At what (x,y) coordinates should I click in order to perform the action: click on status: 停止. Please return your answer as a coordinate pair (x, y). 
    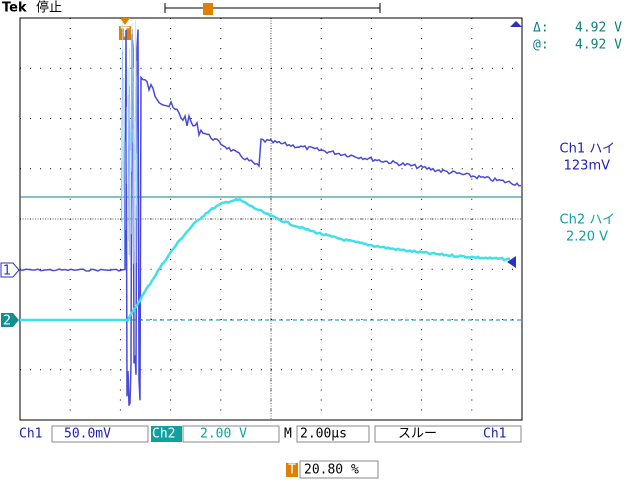
    Looking at the image, I should click on (49, 8).